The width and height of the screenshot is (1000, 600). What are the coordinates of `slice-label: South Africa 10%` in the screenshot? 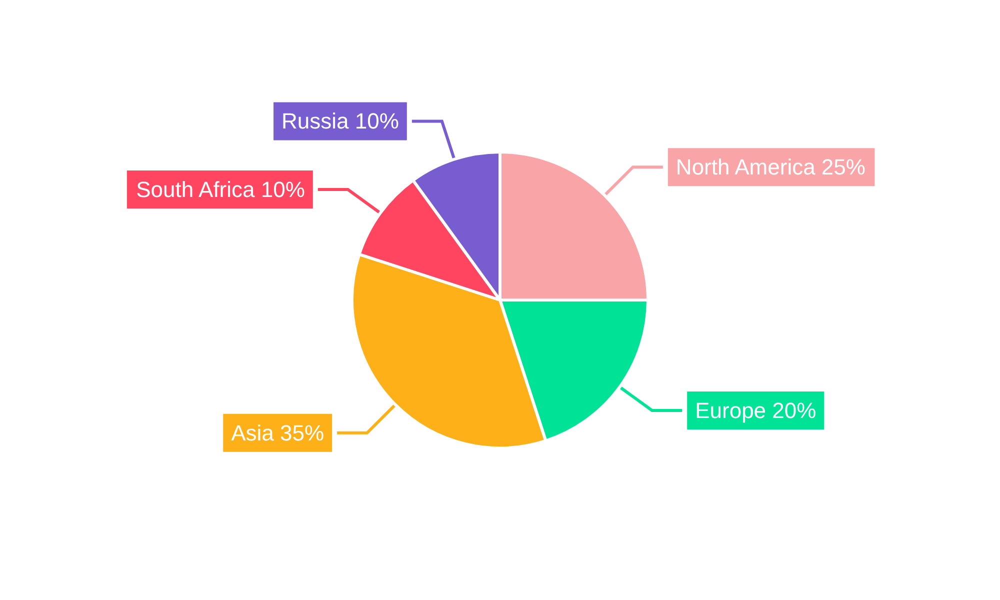 It's located at (220, 189).